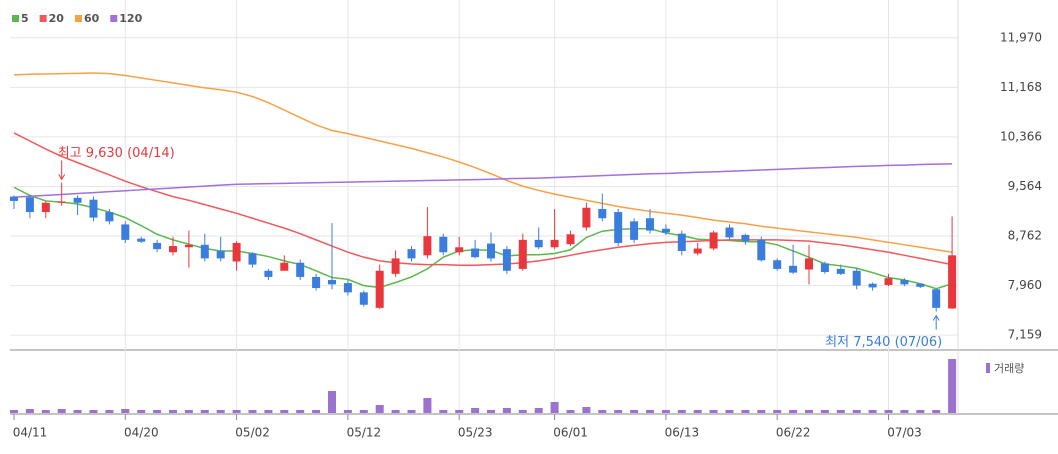 The image size is (1058, 454). Describe the element at coordinates (904, 433) in the screenshot. I see `x-tick-label: 07/03` at that location.